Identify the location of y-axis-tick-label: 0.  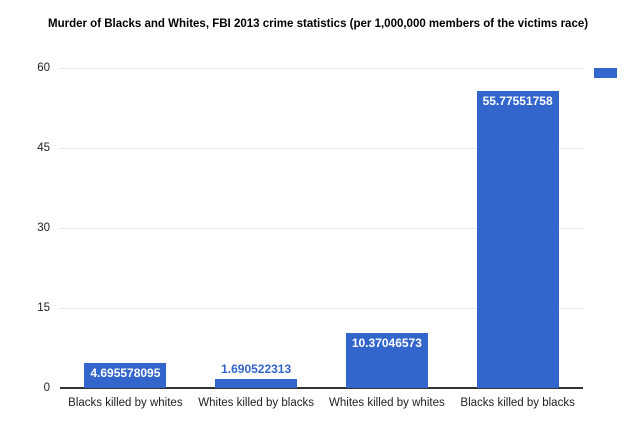
(46, 388).